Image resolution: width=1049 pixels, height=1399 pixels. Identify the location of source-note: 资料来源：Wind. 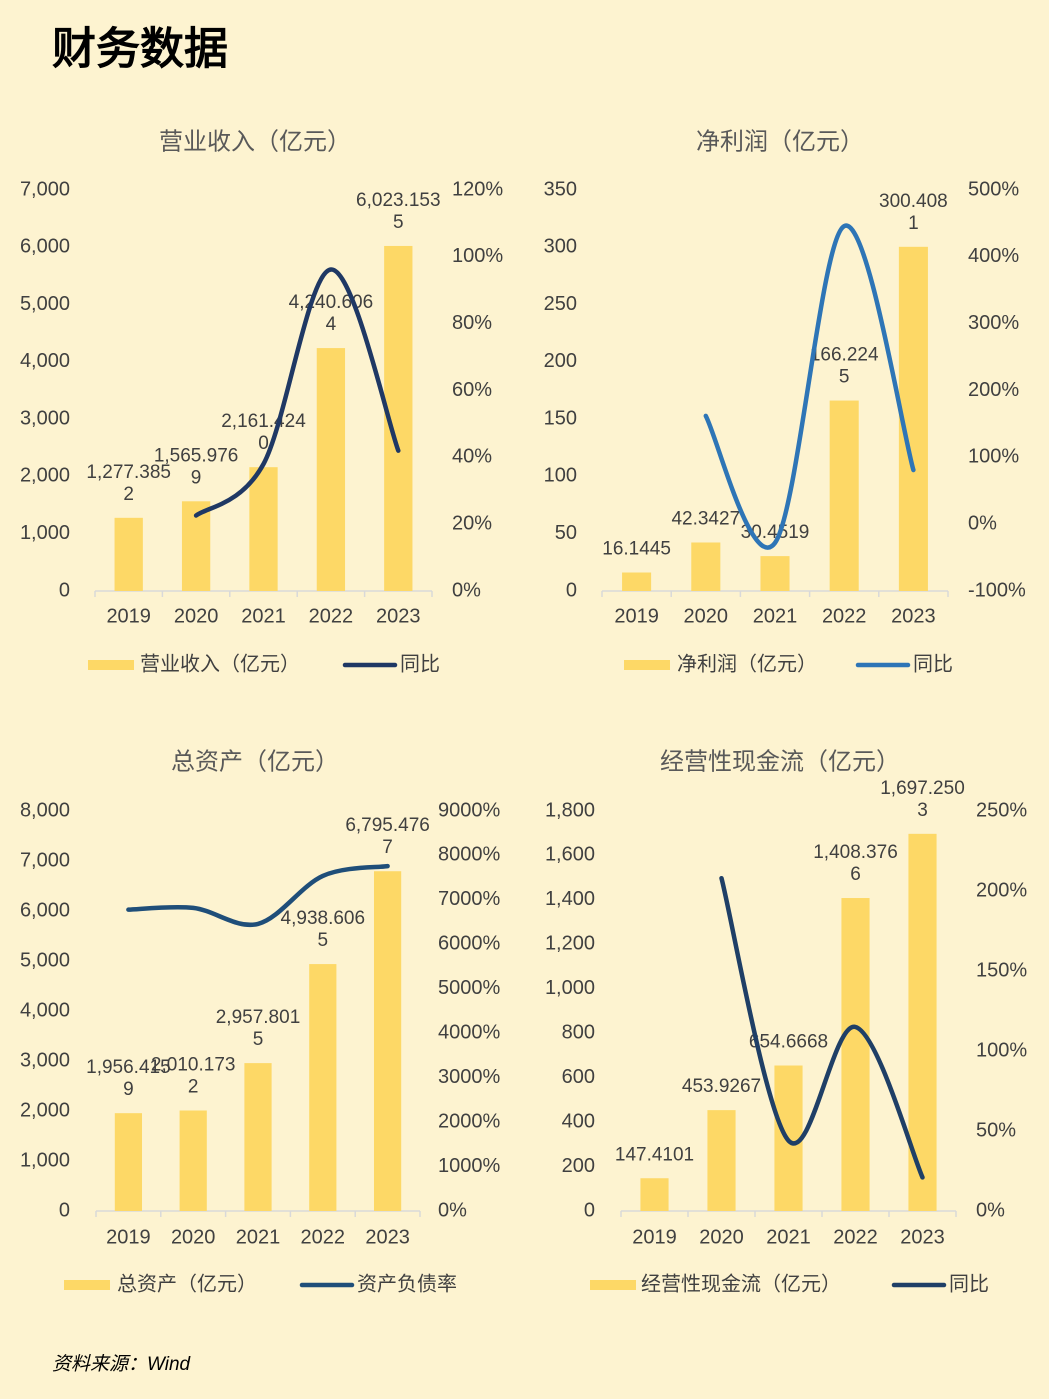
(122, 1364).